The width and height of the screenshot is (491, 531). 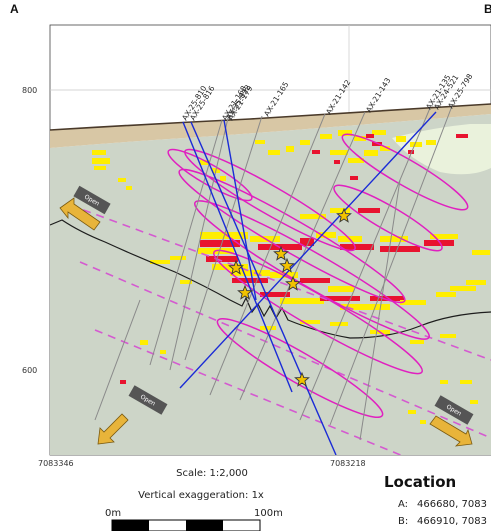 What do you see at coordinates (212, 473) in the screenshot?
I see `scale-ratio: Scale: 1:2,000` at bounding box center [212, 473].